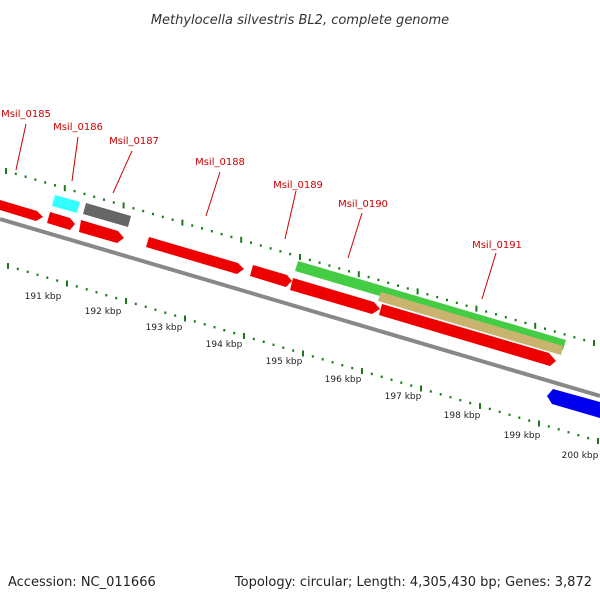  What do you see at coordinates (43, 297) in the screenshot?
I see `scale-label: 191 kbp` at bounding box center [43, 297].